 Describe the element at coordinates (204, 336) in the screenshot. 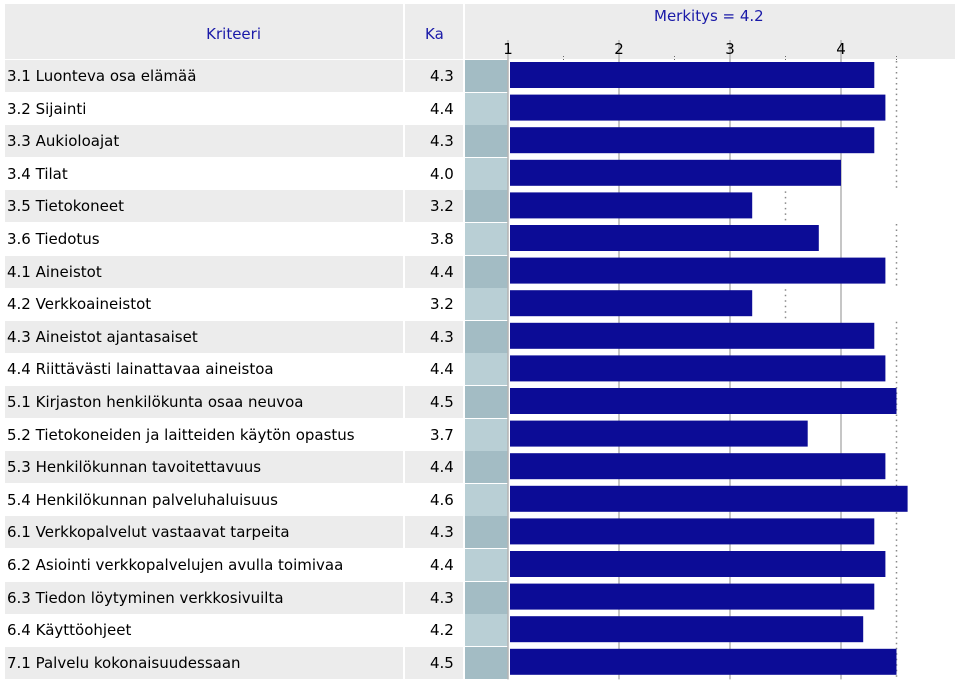

I see `criterion-label: 4.3 Aineistot ajantasaiset` at that location.